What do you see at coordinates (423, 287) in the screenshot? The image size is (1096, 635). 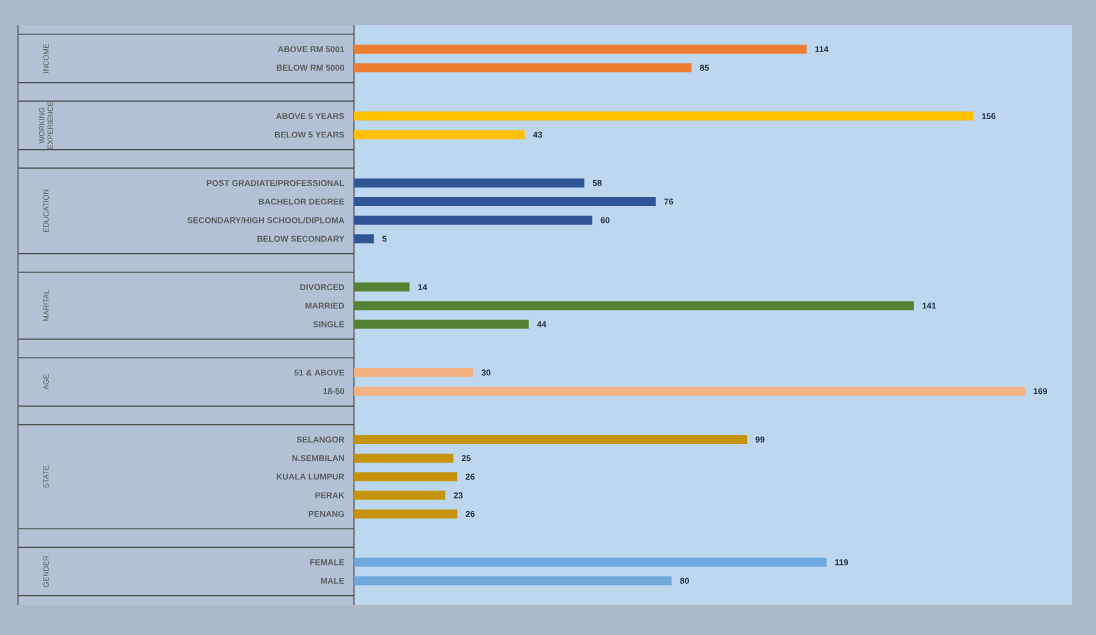 I see `data-label: 14` at bounding box center [423, 287].